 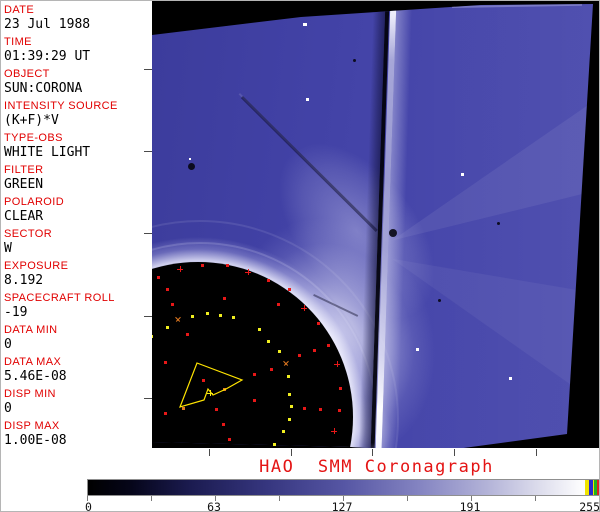 What do you see at coordinates (59, 306) in the screenshot?
I see `metadata-field: SPACECRAFT ROLL -19` at bounding box center [59, 306].